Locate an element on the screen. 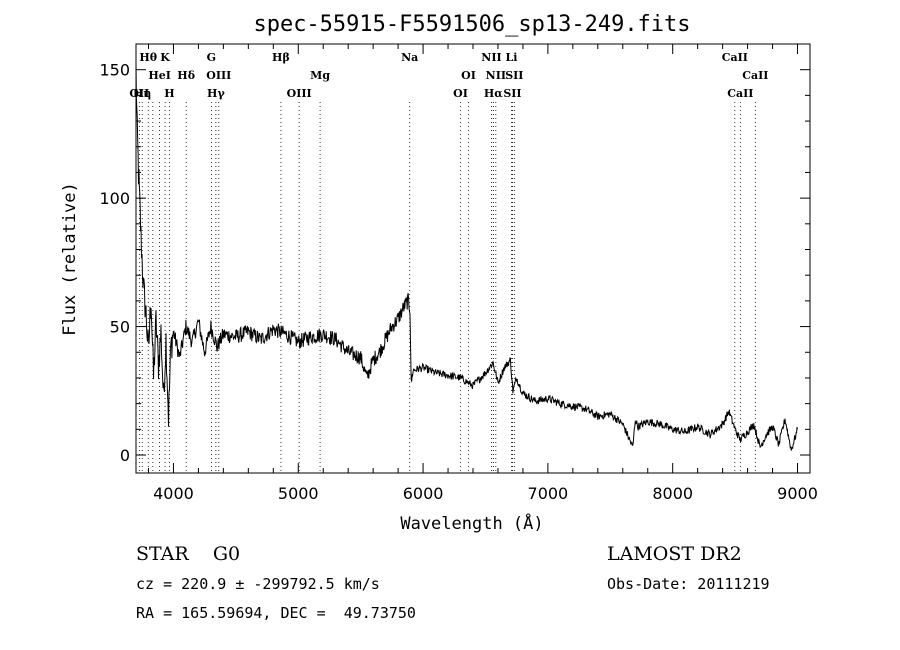  line-mark-label: Hγ is located at coordinates (216, 93).